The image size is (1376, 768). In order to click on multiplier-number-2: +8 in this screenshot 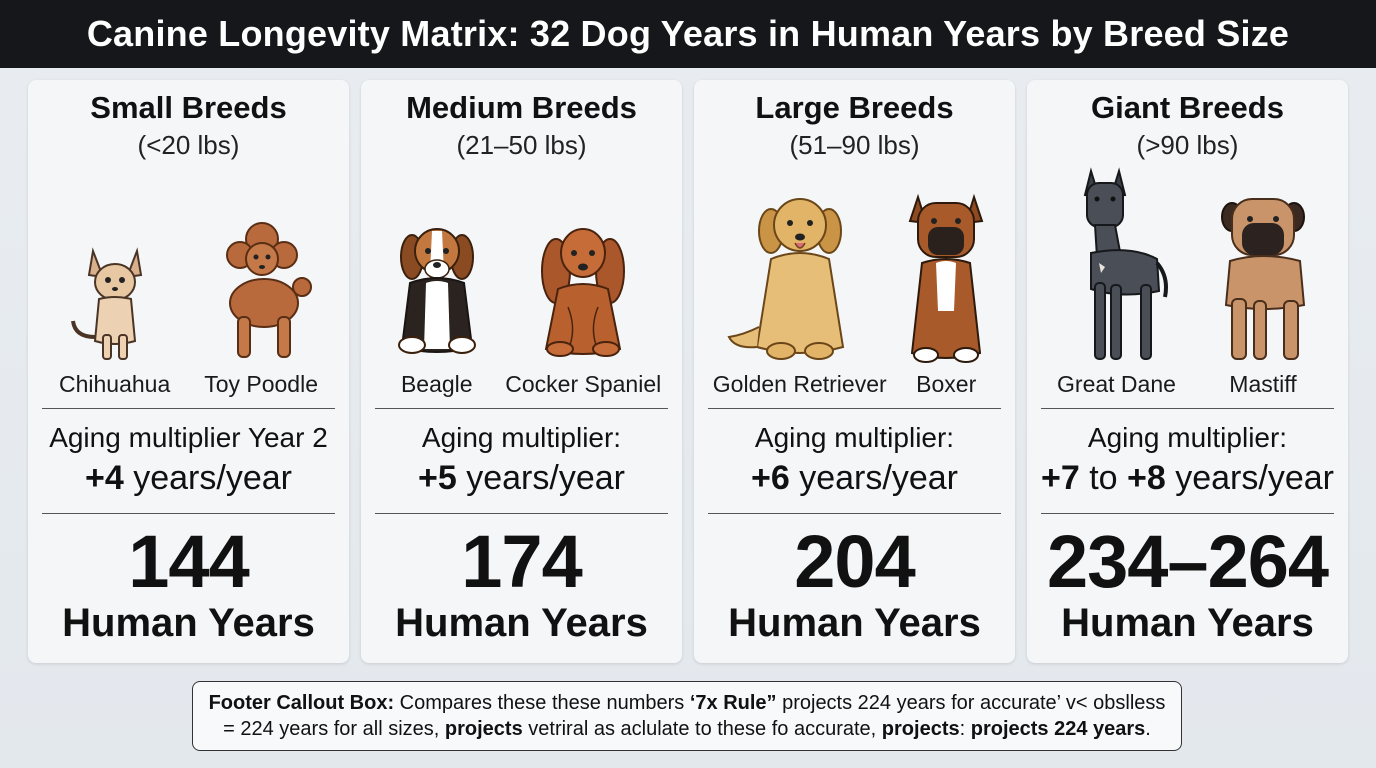, I will do `click(1146, 478)`.